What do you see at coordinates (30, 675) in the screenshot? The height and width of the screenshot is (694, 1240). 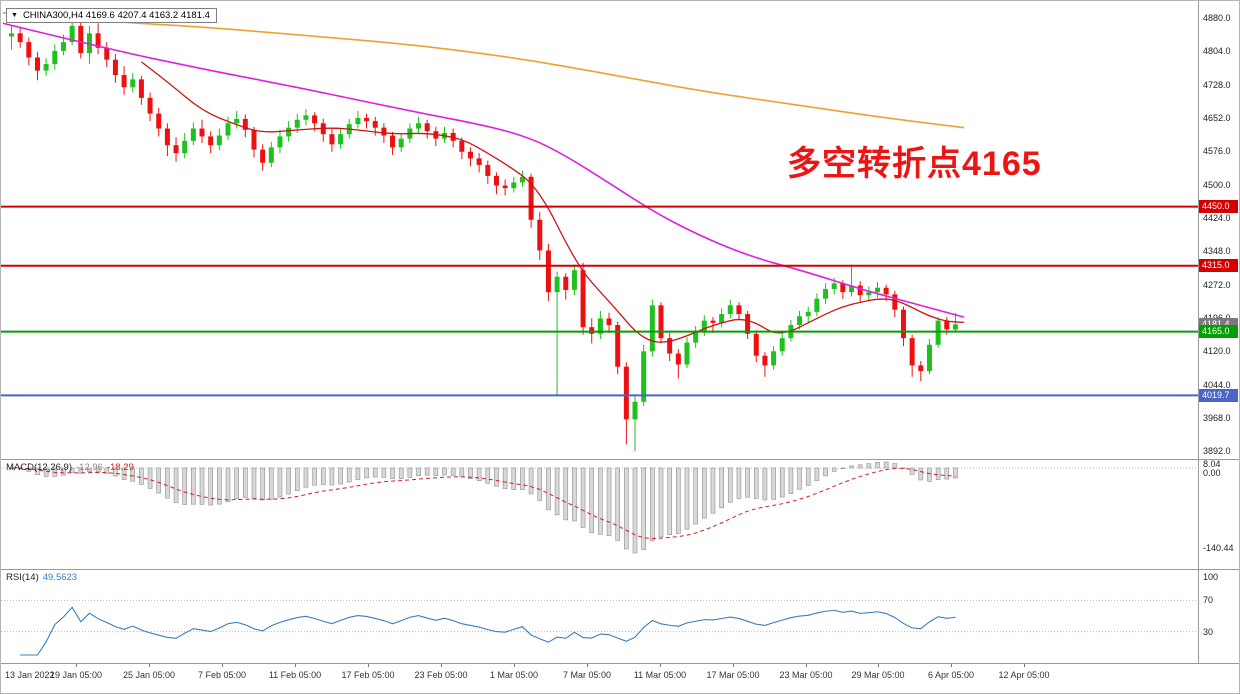 I see `time-axis-label: 13 Jan 2022` at bounding box center [30, 675].